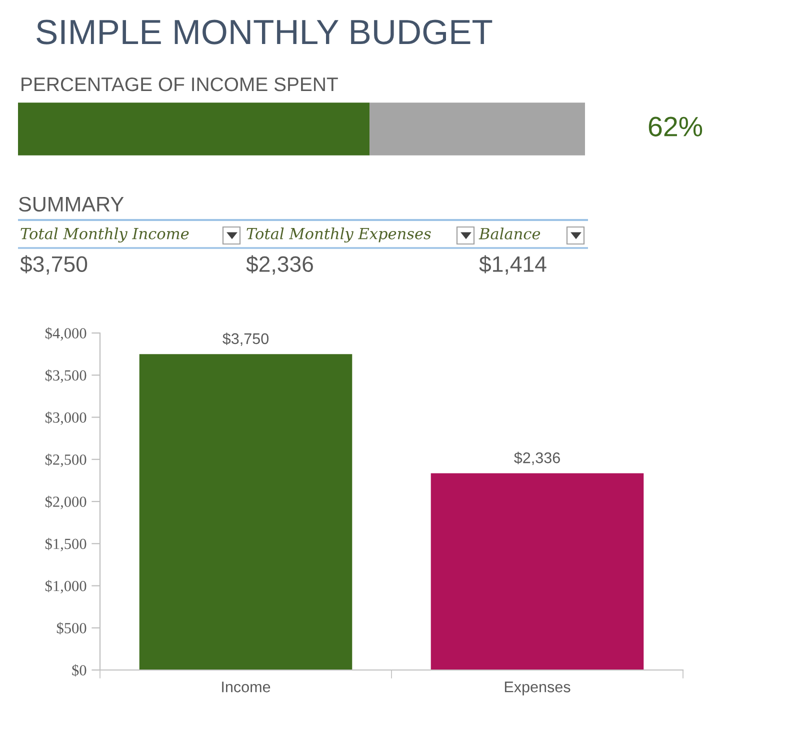  What do you see at coordinates (264, 32) in the screenshot?
I see `chart-title: SIMPLE MONTHLY BUDGET` at bounding box center [264, 32].